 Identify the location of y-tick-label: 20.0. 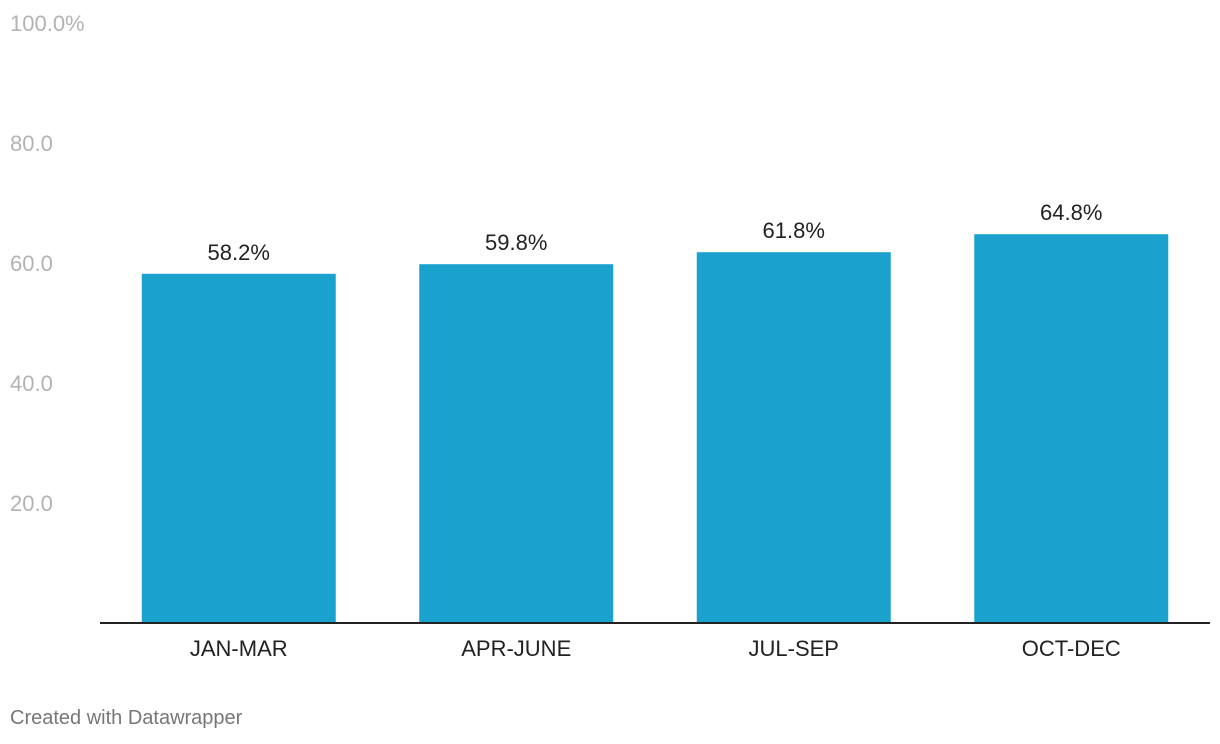
(31, 503).